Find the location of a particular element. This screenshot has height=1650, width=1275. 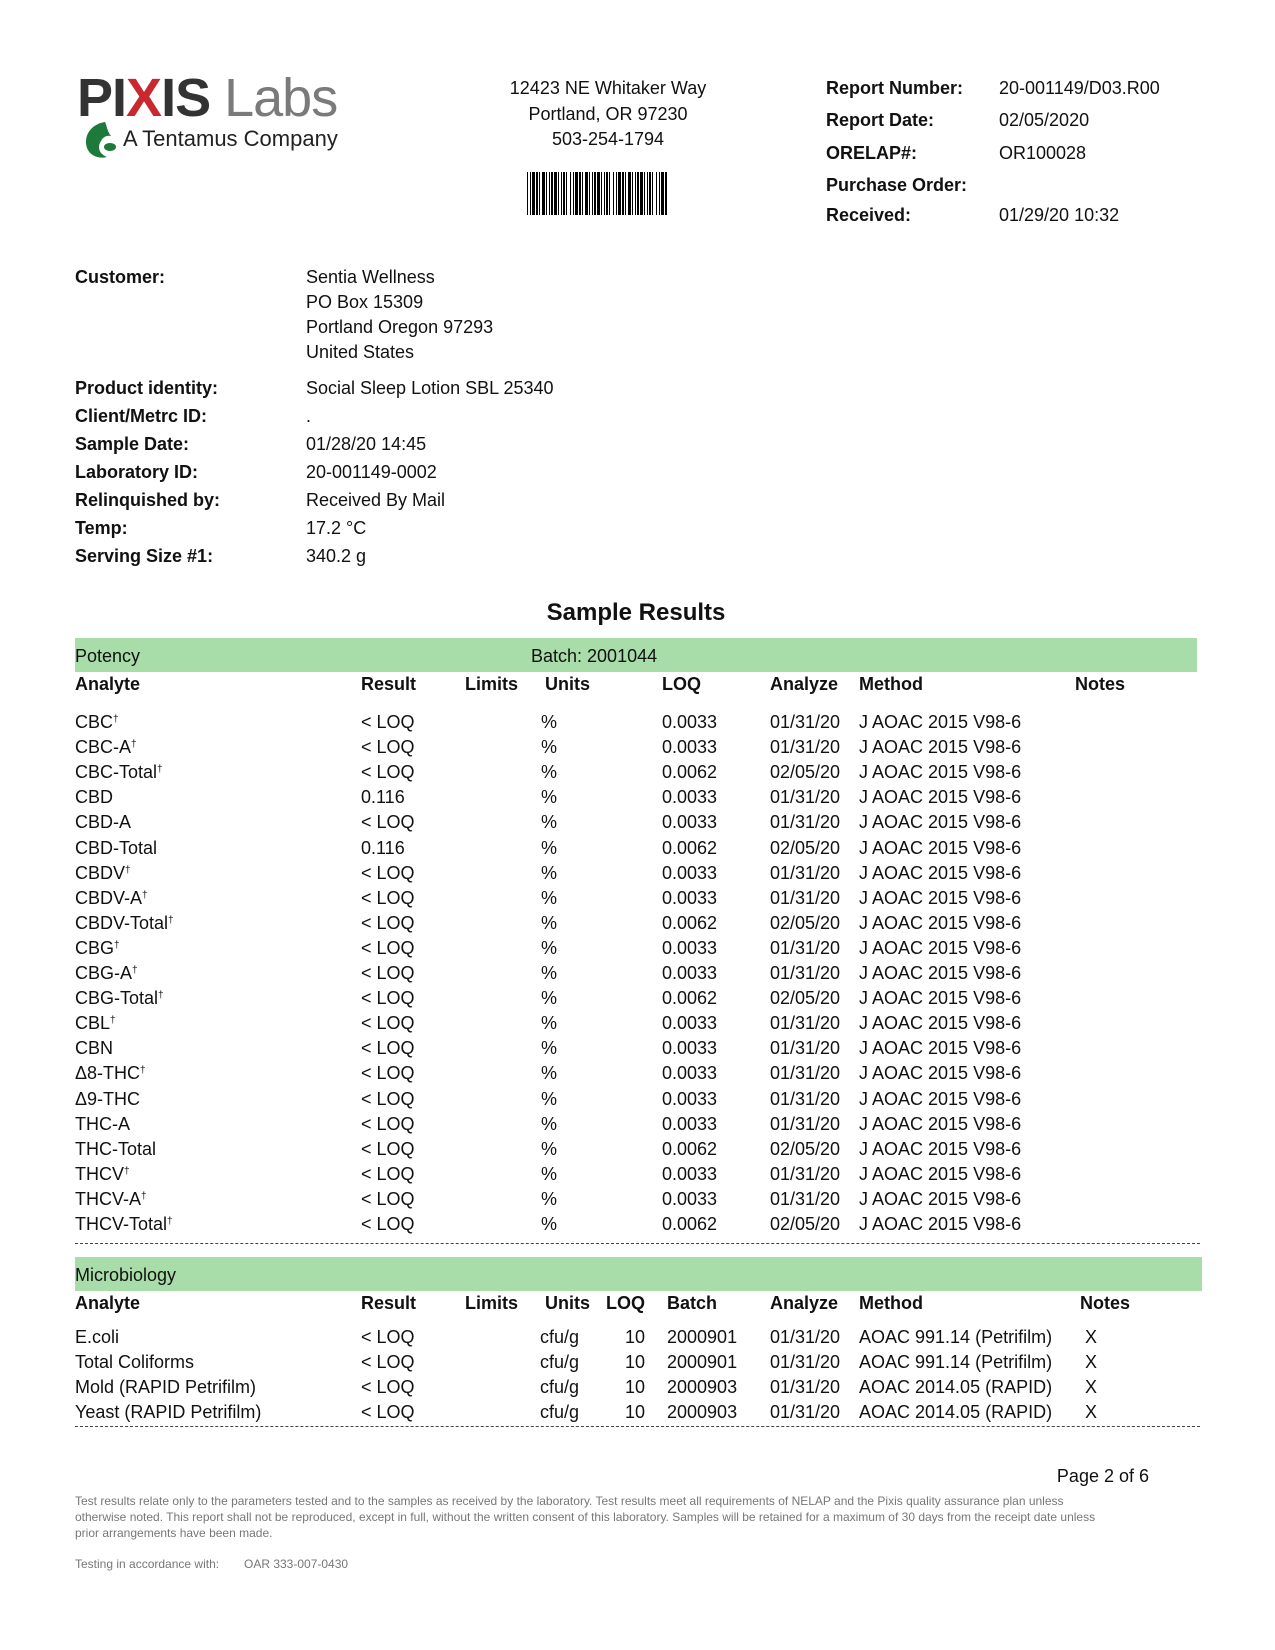

report-label: Report Number: is located at coordinates (895, 88).